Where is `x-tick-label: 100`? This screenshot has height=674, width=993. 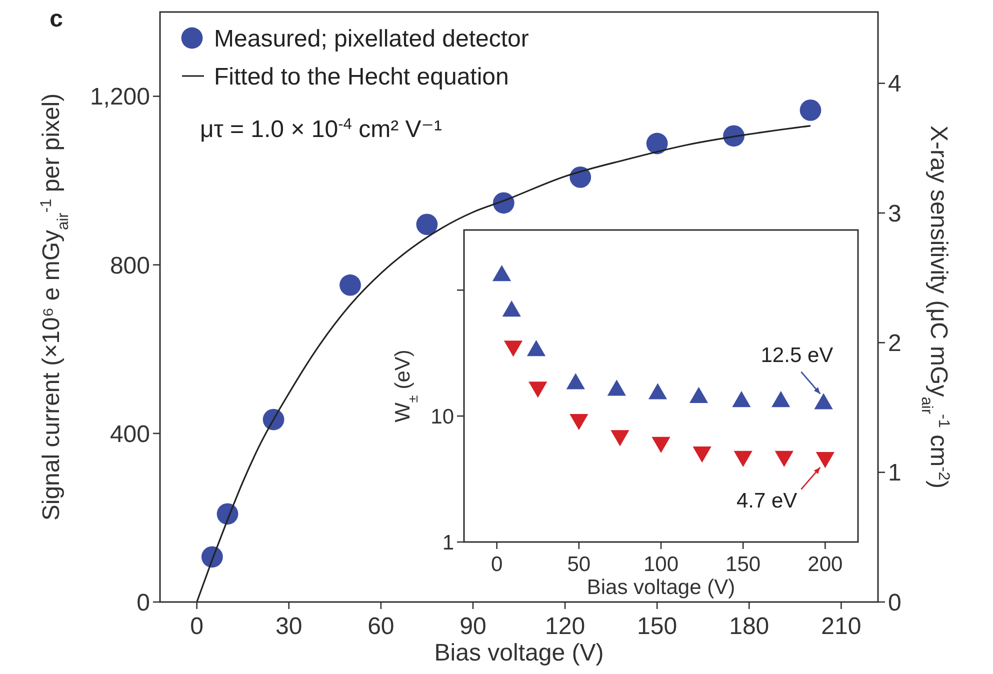
x-tick-label: 100 is located at coordinates (661, 564).